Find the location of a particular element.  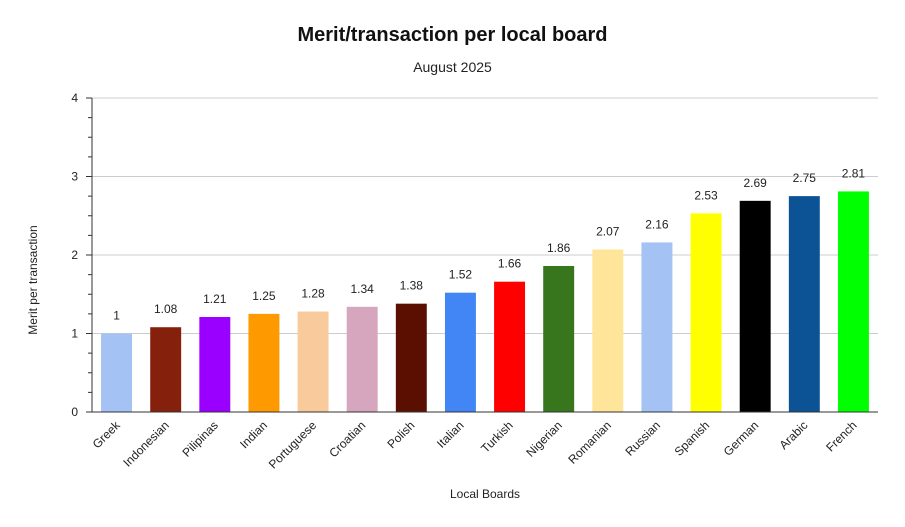

x-axis-label: Local Boards is located at coordinates (485, 494).